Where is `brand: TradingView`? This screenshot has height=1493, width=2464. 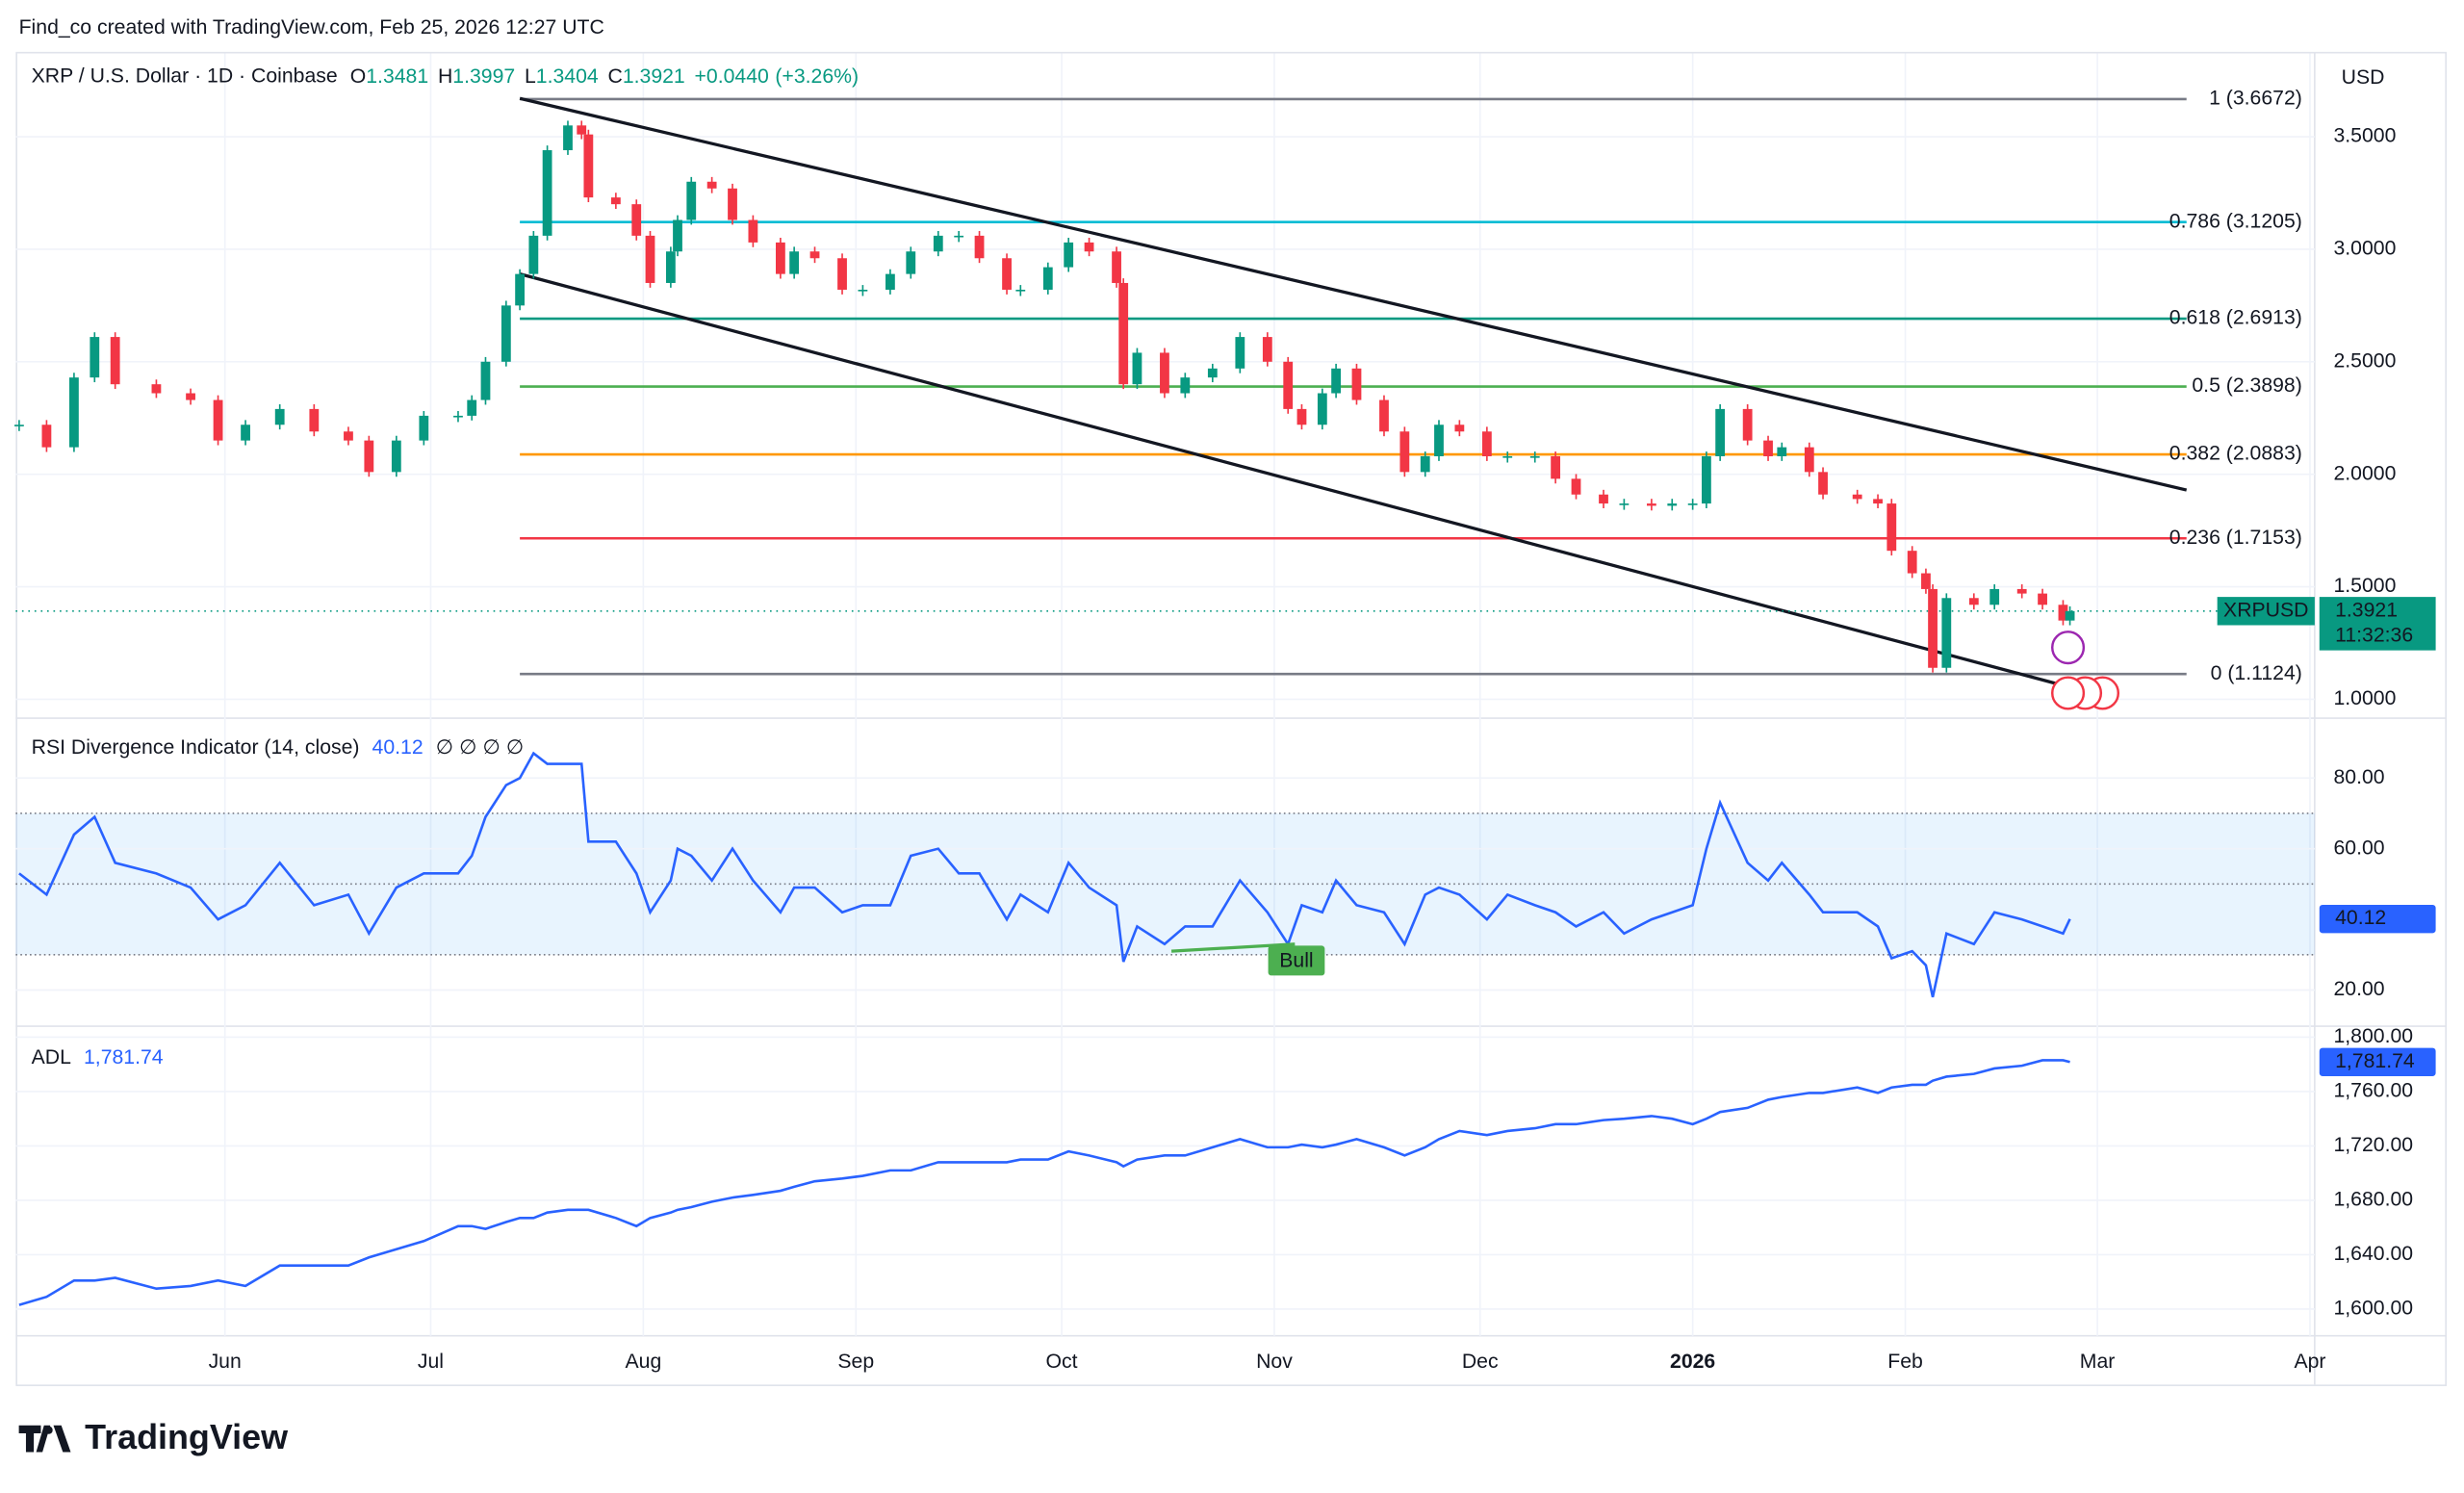
brand: TradingView is located at coordinates (186, 1436).